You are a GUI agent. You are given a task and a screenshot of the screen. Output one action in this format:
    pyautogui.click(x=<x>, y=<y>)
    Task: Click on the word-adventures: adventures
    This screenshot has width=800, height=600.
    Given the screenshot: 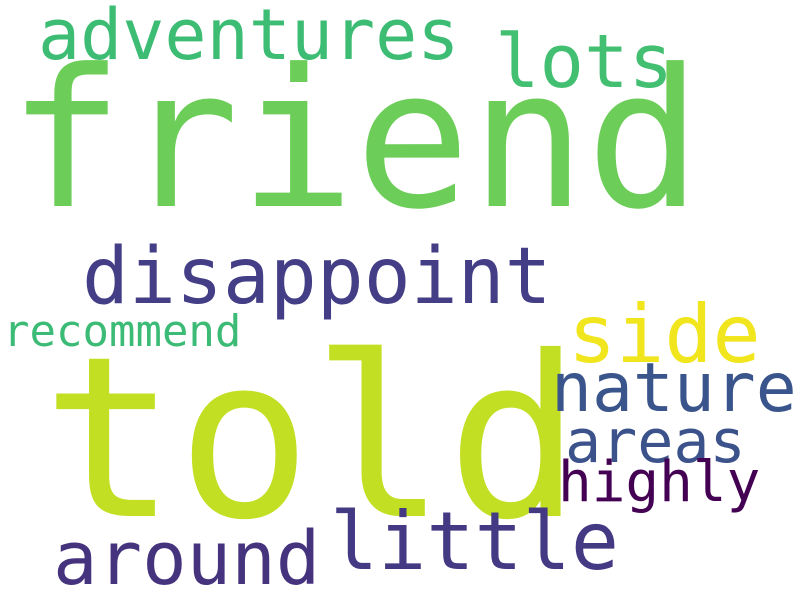 What is the action you would take?
    pyautogui.click(x=249, y=38)
    